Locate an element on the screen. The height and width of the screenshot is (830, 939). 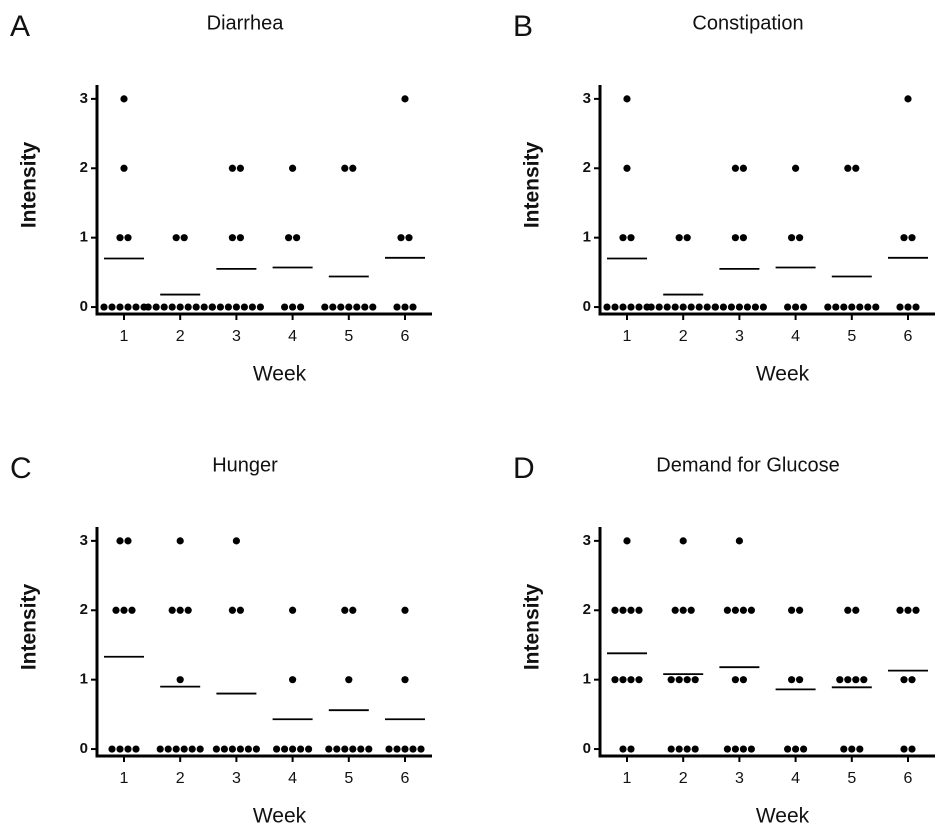
x-tick-label: 5 is located at coordinates (348, 778).